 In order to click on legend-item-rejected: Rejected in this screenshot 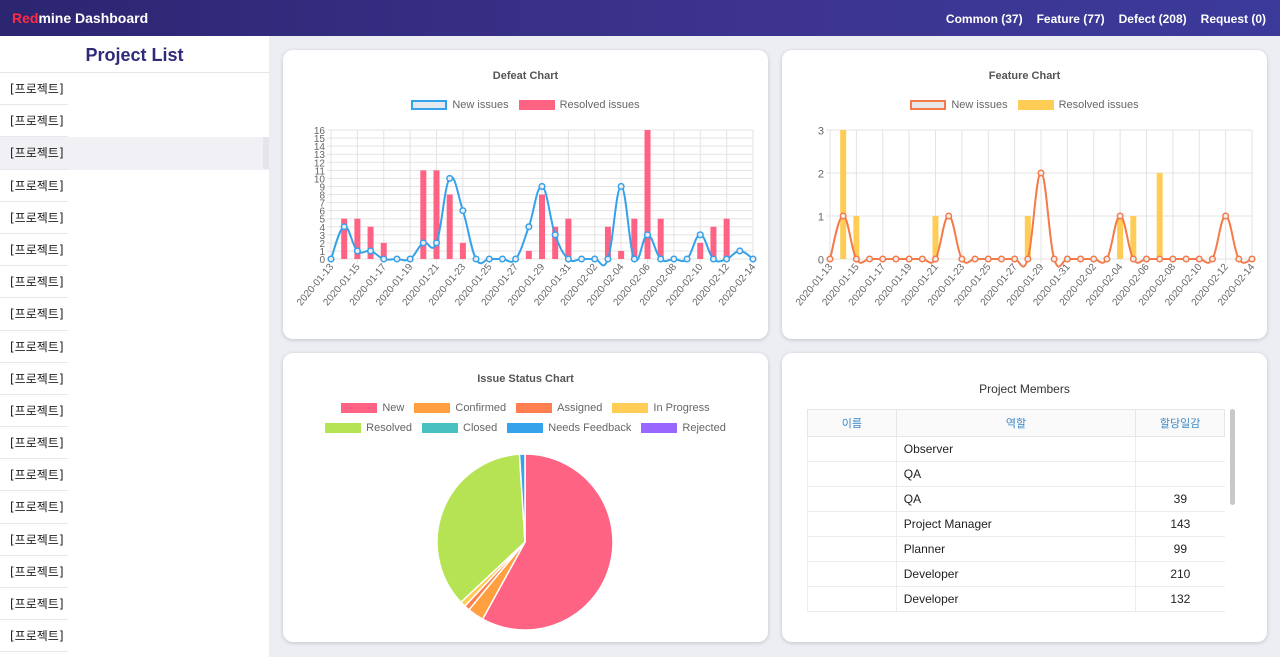, I will do `click(683, 428)`.